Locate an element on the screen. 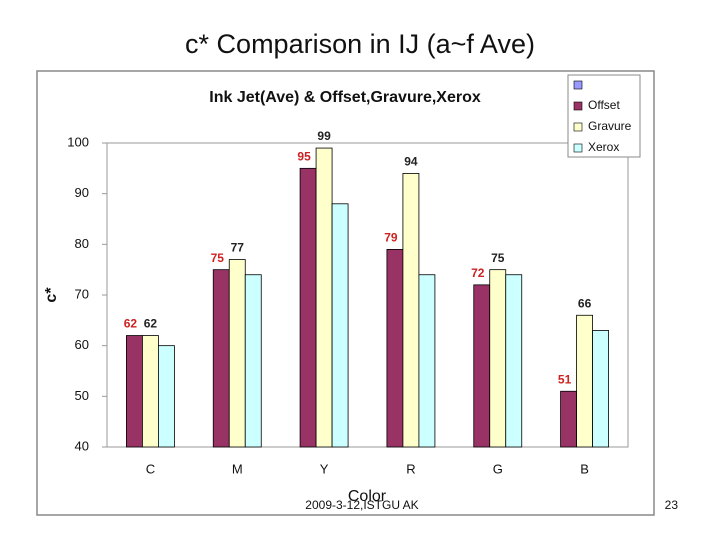  data-label: 79 is located at coordinates (391, 238).